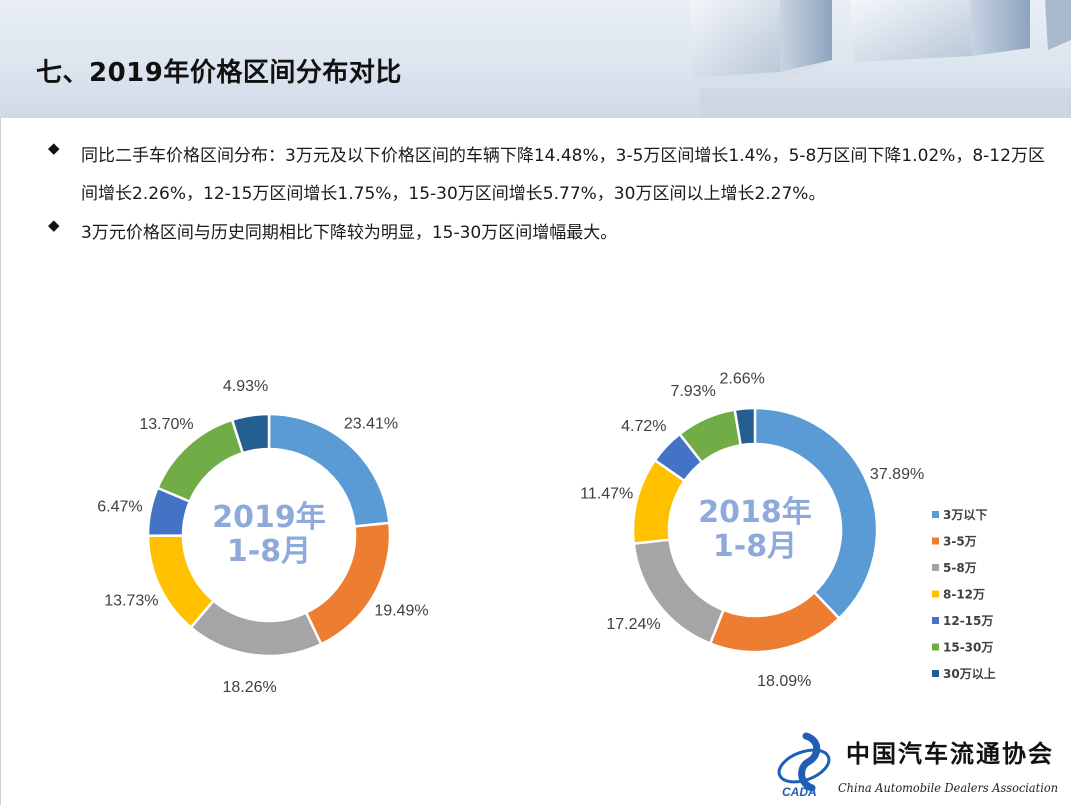 The width and height of the screenshot is (1071, 806). I want to click on data-label: 6.47%, so click(119, 506).